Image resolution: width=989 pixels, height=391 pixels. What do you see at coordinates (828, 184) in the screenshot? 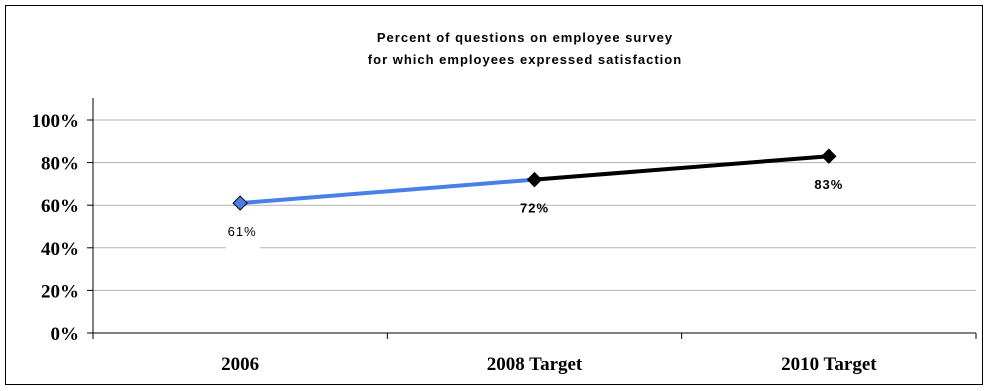
I see `data-label: 83%` at bounding box center [828, 184].